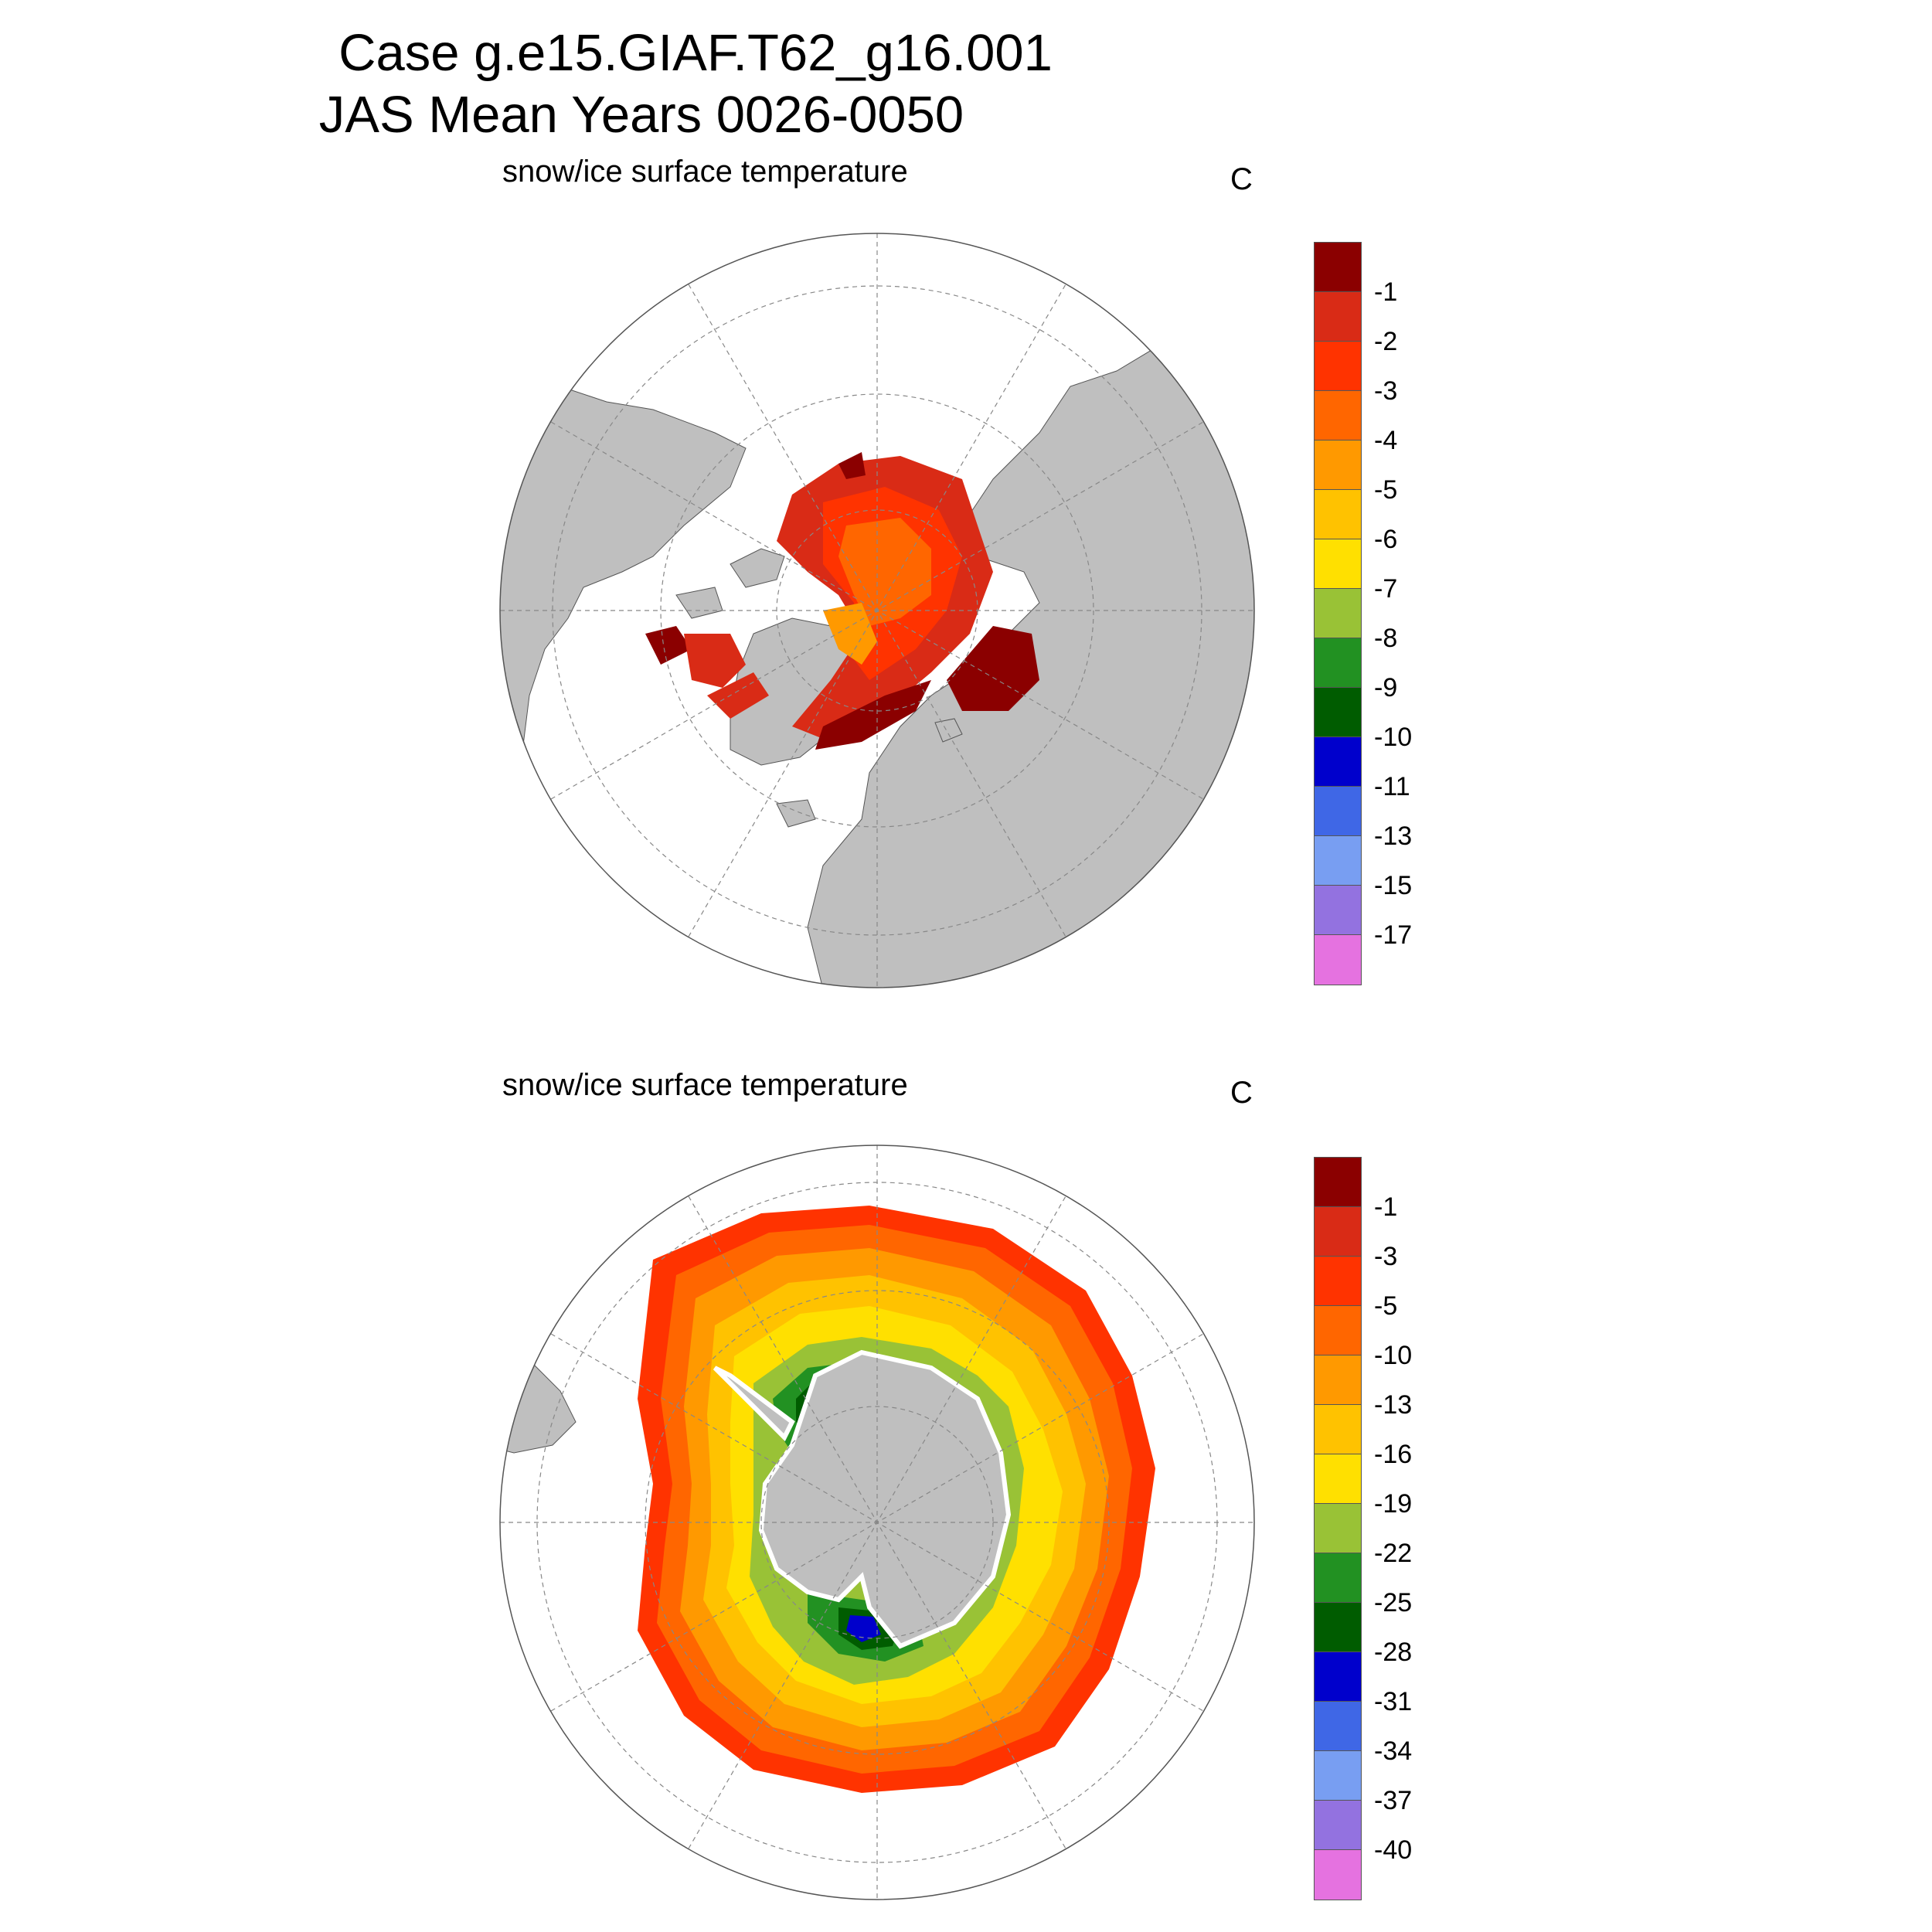  I want to click on cbar-north-tick: -10, so click(1393, 738).